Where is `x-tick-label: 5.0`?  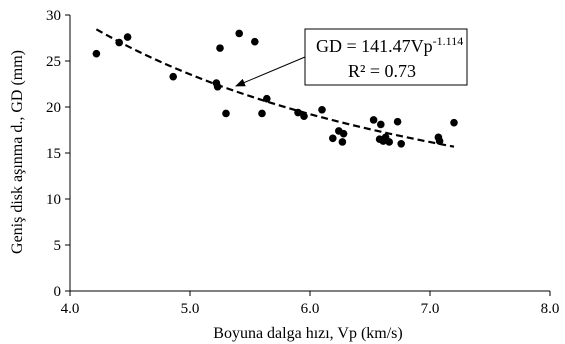 x-tick-label: 5.0 is located at coordinates (190, 309).